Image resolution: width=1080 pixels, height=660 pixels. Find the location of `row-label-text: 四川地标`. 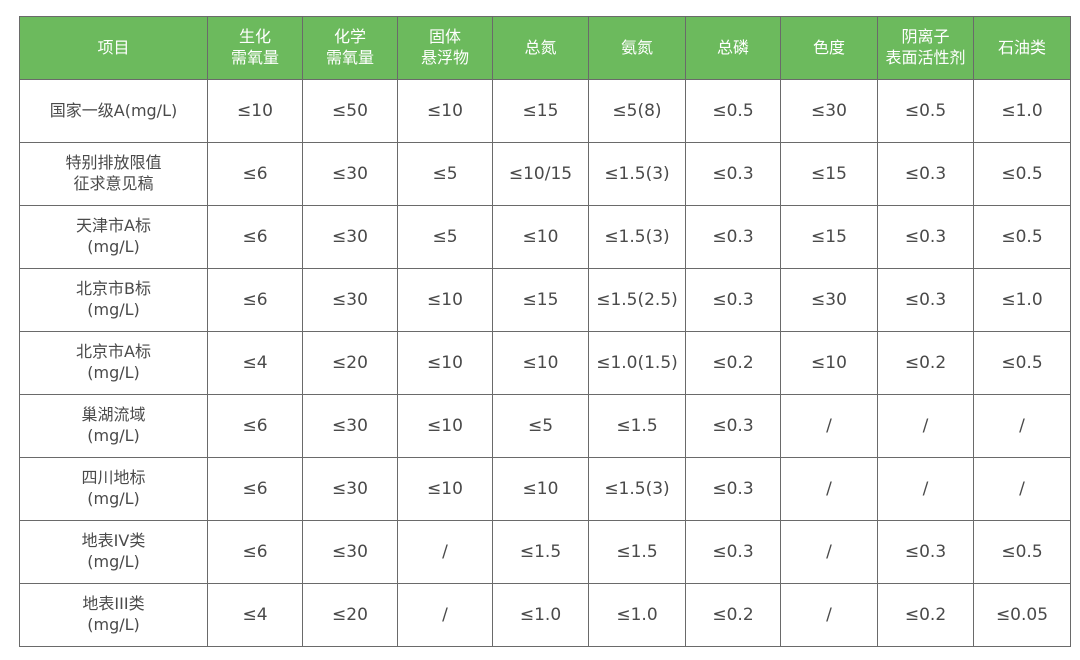

row-label-text: 四川地标 is located at coordinates (113, 478).